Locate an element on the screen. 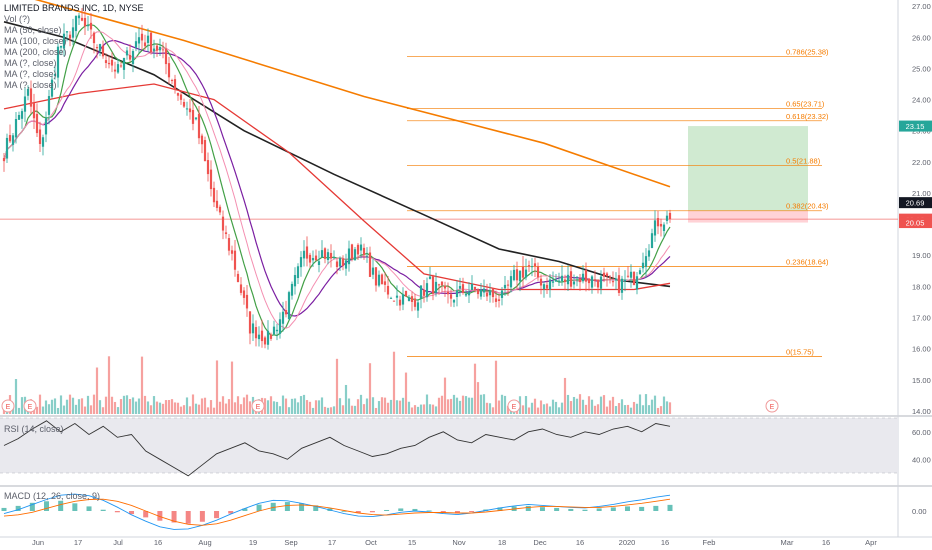  time-axis-label: Nov is located at coordinates (459, 542).